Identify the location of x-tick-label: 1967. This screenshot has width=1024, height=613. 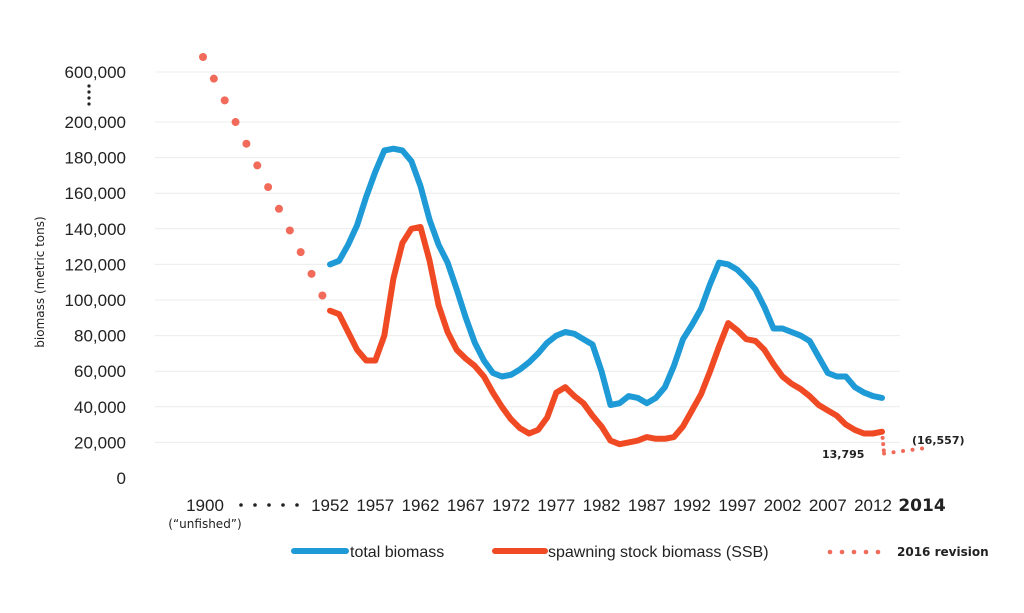
(466, 505).